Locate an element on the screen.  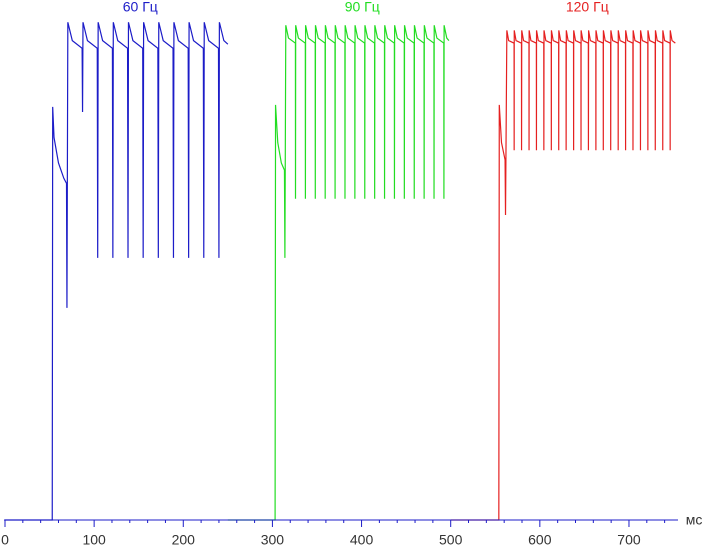
x-tick-label: 0 is located at coordinates (5, 540).